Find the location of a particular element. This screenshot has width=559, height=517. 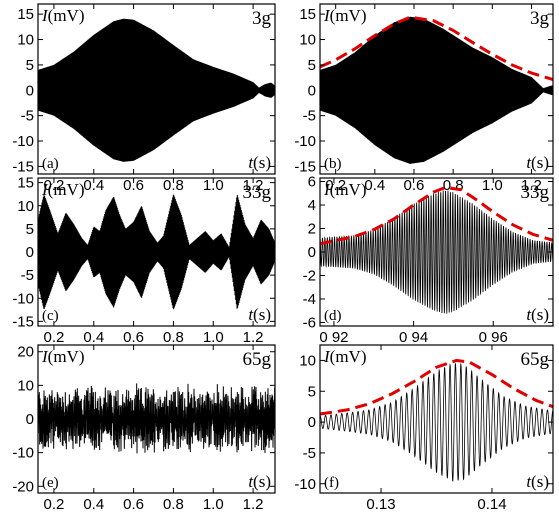

series-label: 33g is located at coordinates (535, 192).